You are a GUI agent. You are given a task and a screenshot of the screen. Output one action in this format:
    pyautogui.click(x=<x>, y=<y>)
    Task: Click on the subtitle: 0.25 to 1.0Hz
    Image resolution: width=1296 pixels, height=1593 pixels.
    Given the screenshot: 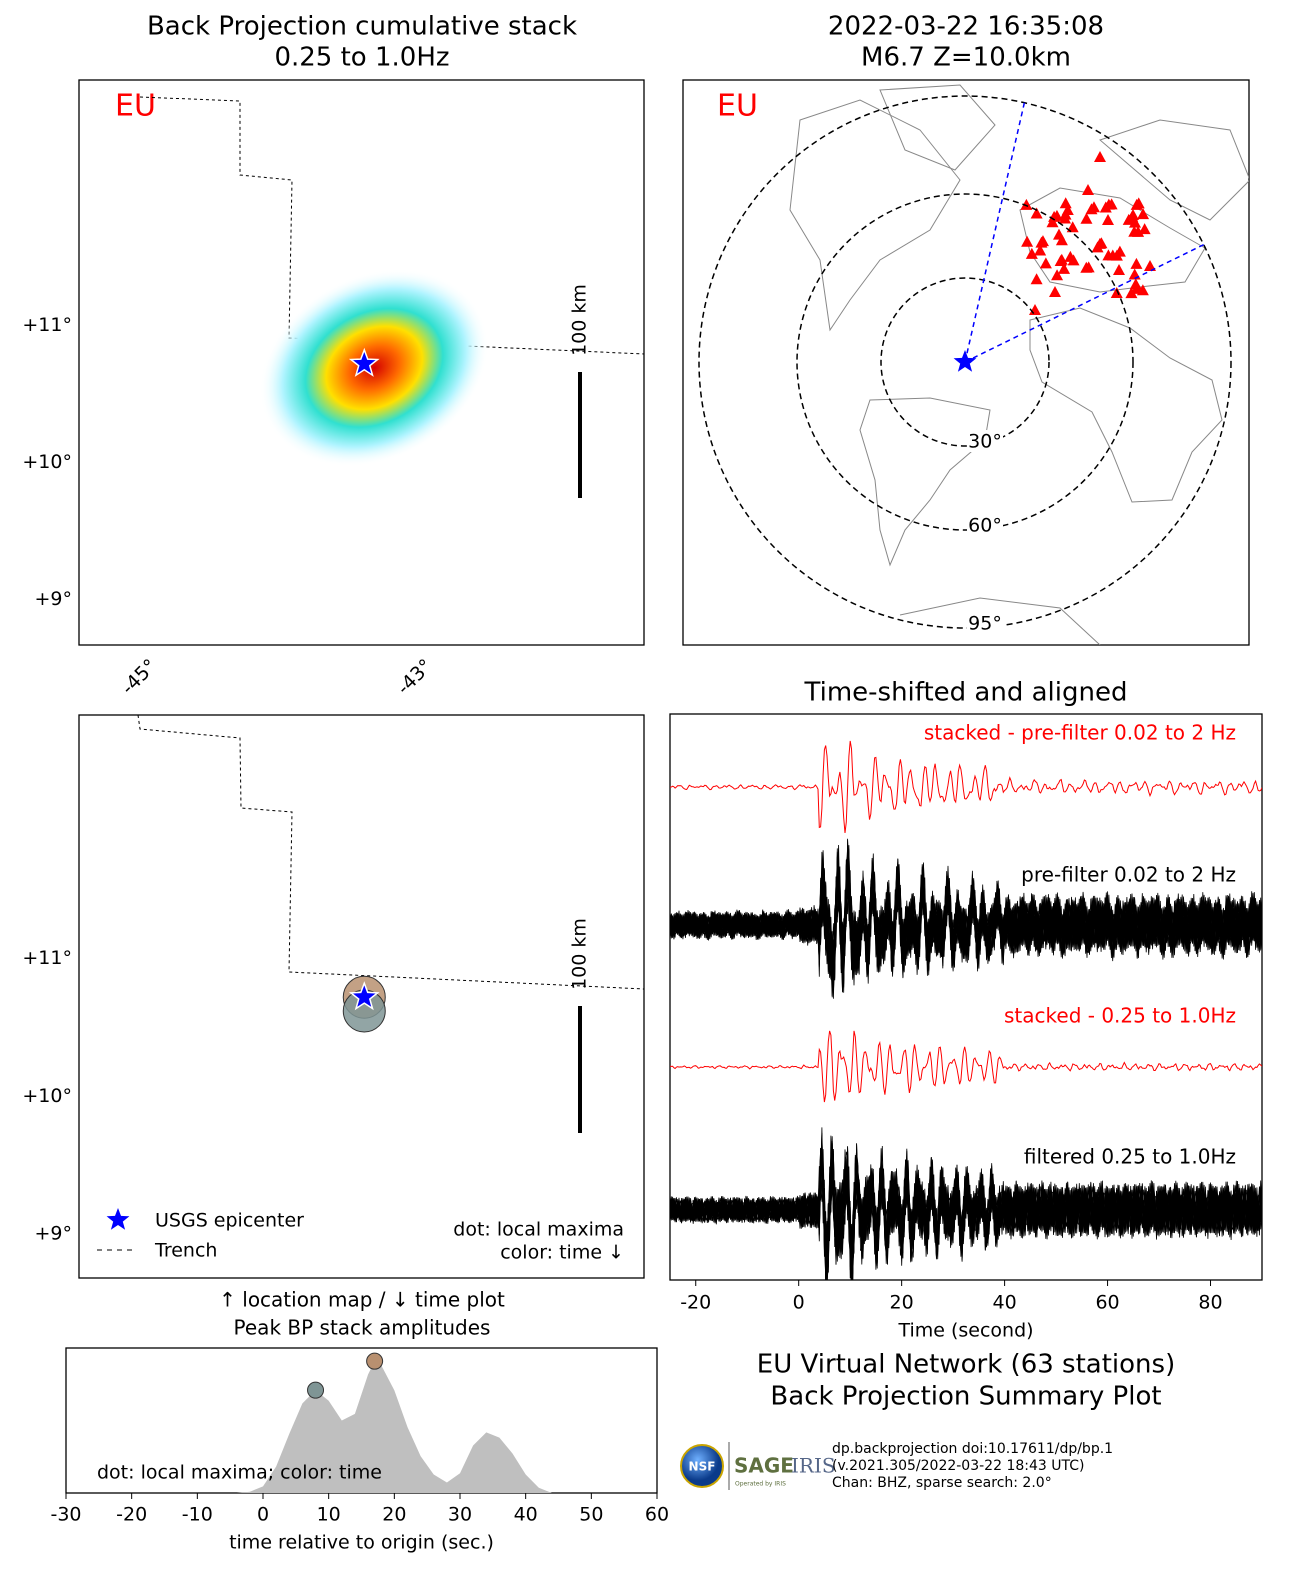 What is the action you would take?
    pyautogui.click(x=361, y=58)
    